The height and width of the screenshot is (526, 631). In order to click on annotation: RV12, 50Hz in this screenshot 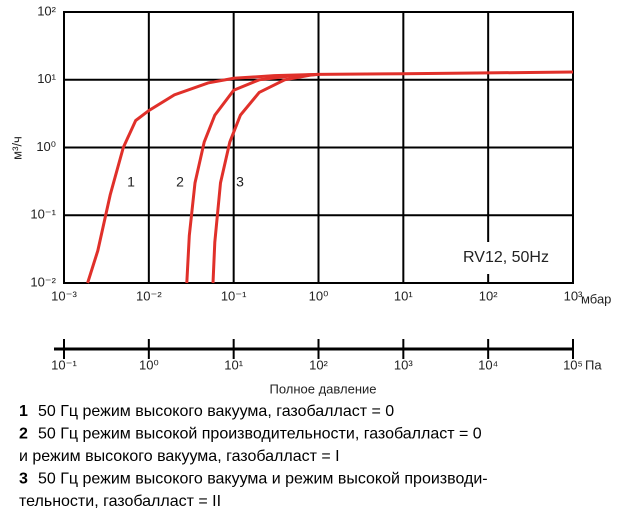, I will do `click(506, 257)`.